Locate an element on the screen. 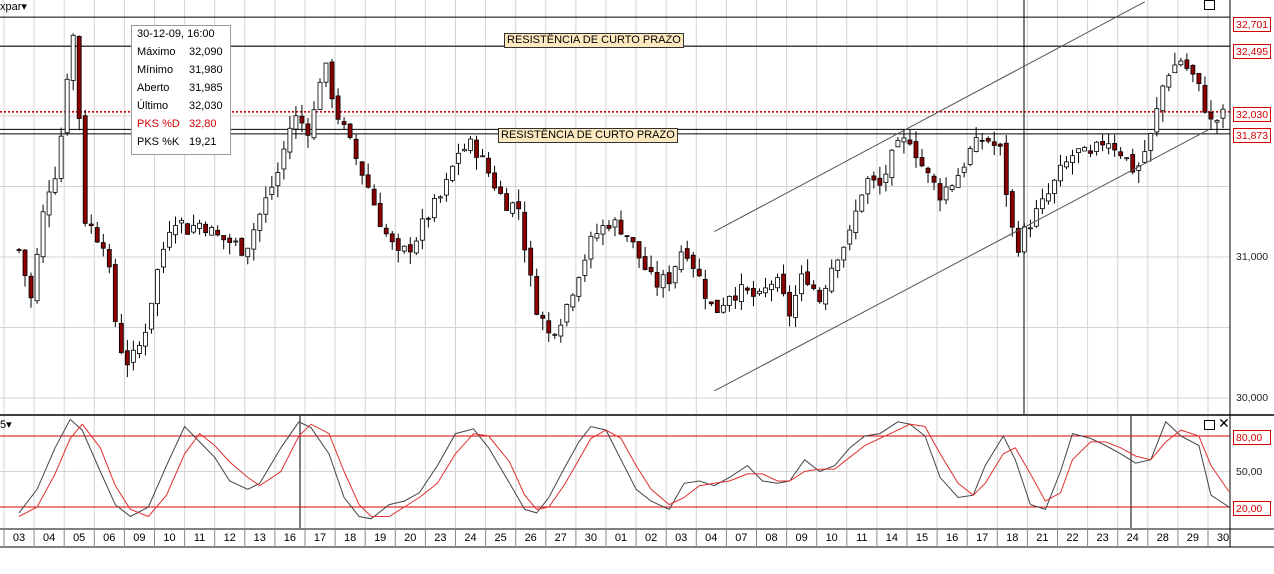 The width and height of the screenshot is (1274, 574). price-tick-31000: 31,000 is located at coordinates (1252, 257).